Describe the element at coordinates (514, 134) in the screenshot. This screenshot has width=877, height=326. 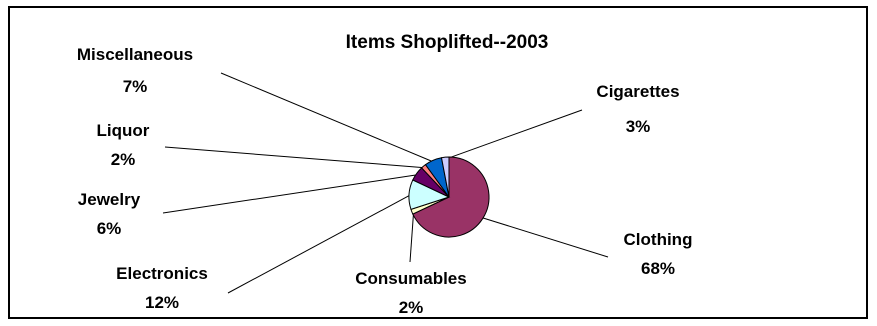
I see `leader-line-cigarettes` at that location.